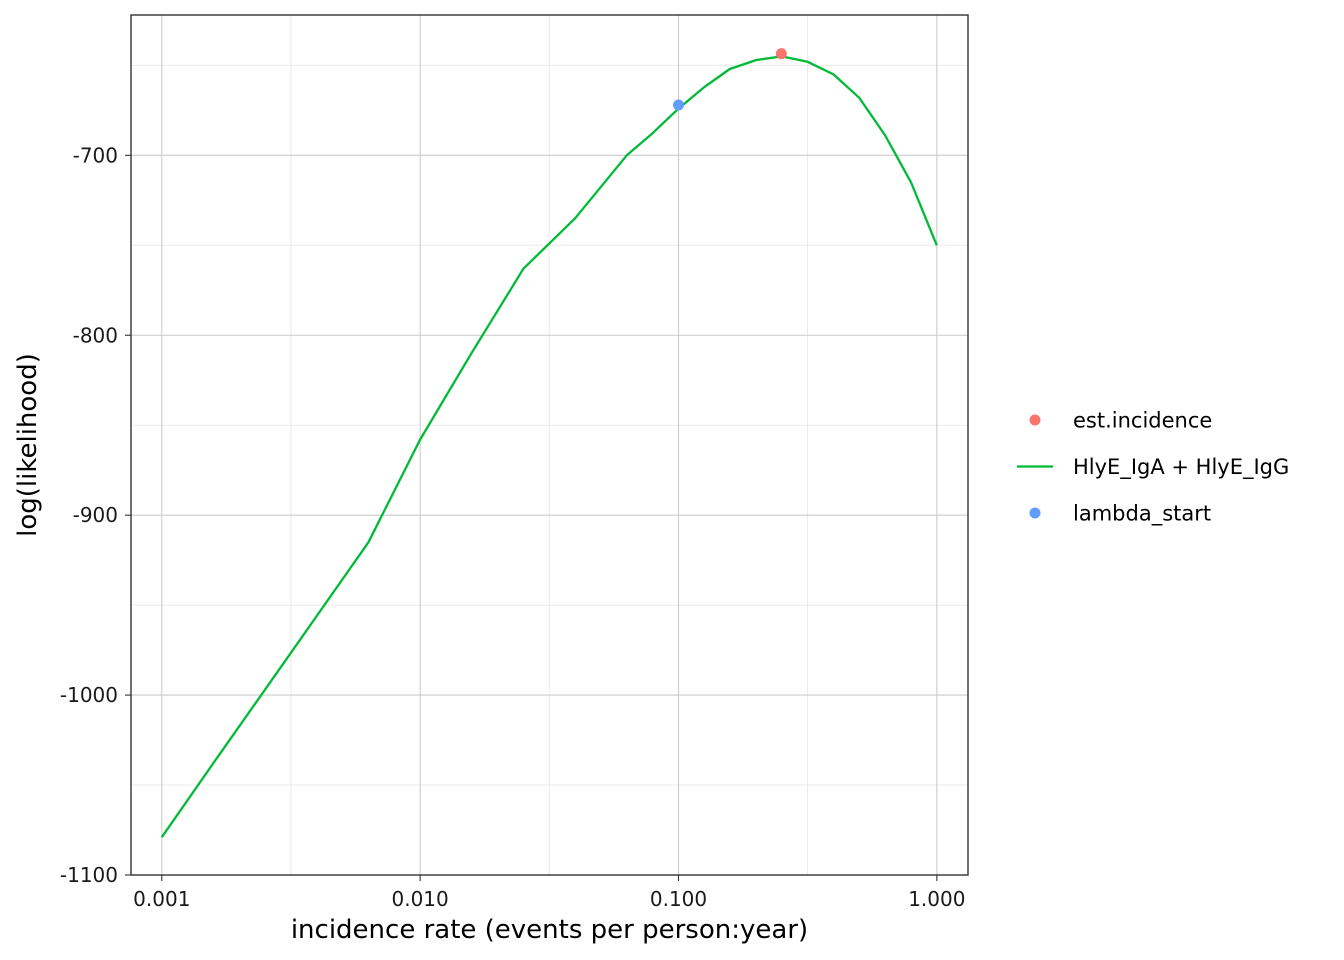  I want to click on legend-label: est.incidence, so click(1142, 421).